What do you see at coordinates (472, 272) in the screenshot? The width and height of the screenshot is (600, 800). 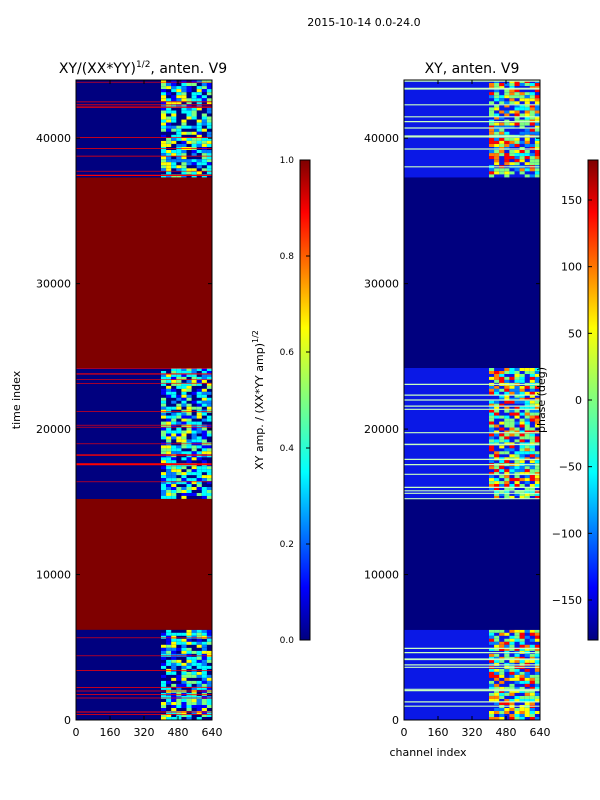 I see `phase-flagged-block` at bounding box center [472, 272].